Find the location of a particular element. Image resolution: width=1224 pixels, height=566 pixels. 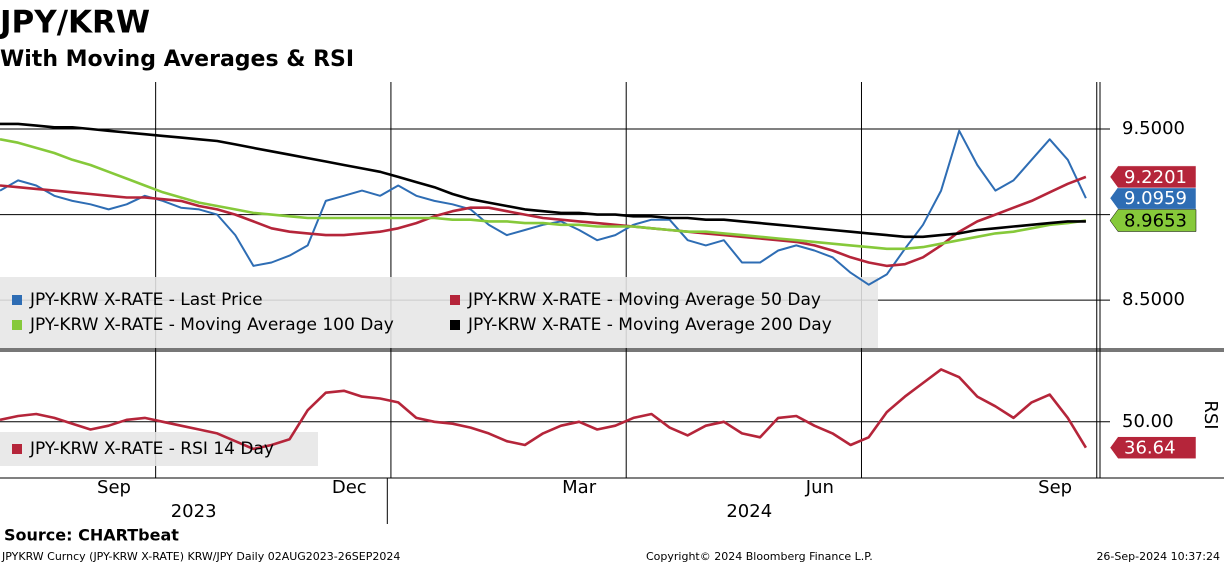

last-value-label: 36.64 is located at coordinates (1150, 448).